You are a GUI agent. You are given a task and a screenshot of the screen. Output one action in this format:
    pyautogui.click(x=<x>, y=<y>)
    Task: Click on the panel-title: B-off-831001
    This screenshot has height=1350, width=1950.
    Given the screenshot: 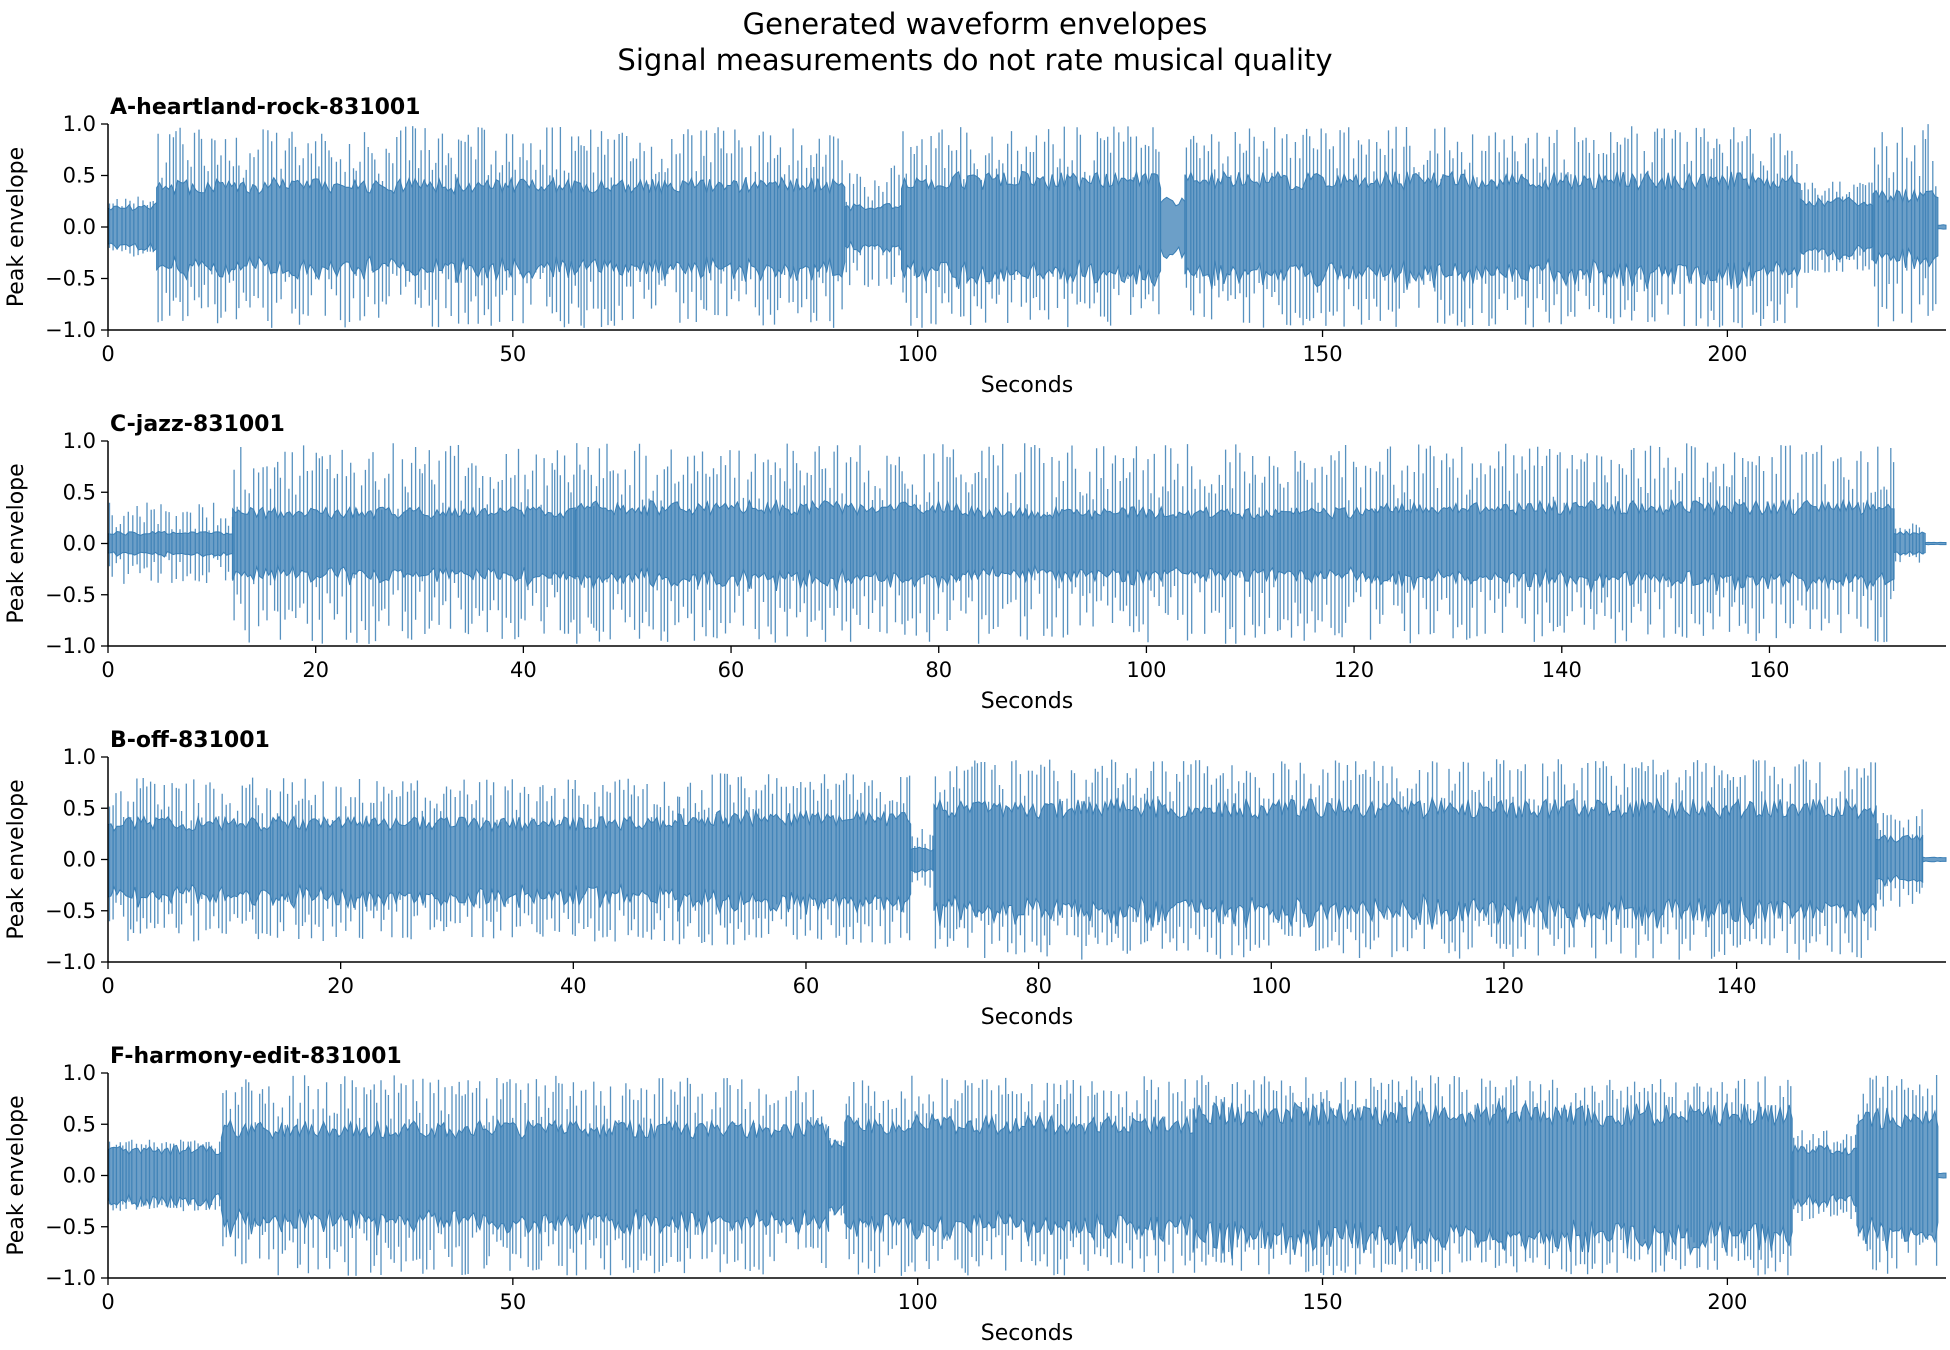 What is the action you would take?
    pyautogui.click(x=190, y=740)
    